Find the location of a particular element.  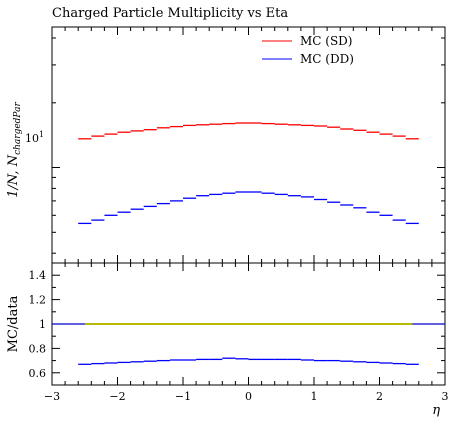

main-y-tick-exponent: 1 is located at coordinates (41, 134).